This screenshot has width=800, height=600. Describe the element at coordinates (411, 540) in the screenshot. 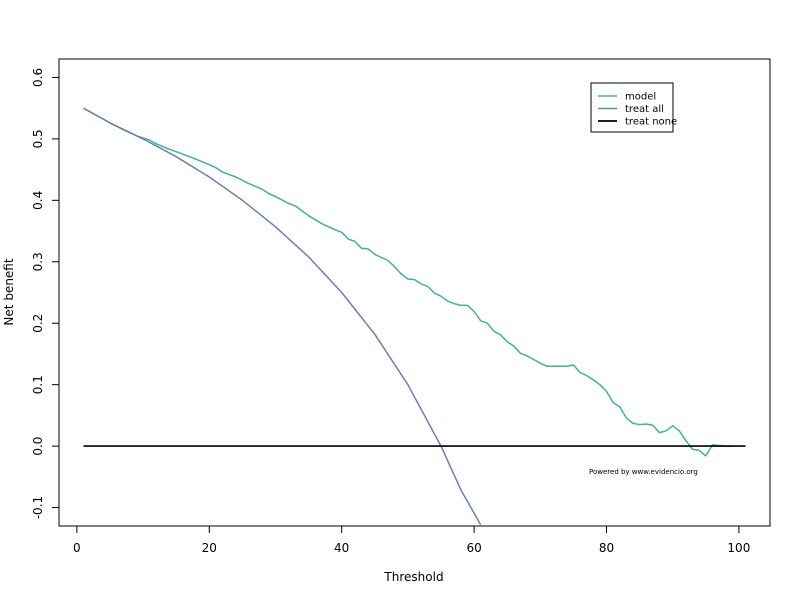

I see `x-axis: 0 20 40 60 80 100` at that location.